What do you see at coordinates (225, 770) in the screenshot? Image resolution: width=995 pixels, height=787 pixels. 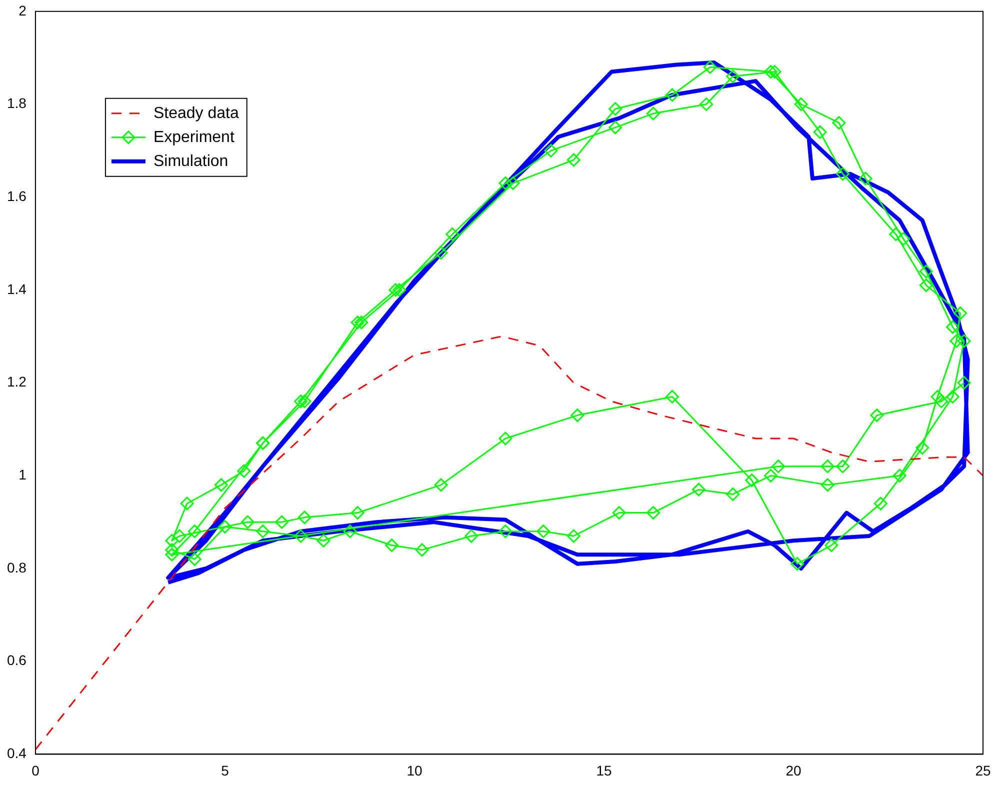 I see `x-tick-label: 5` at bounding box center [225, 770].